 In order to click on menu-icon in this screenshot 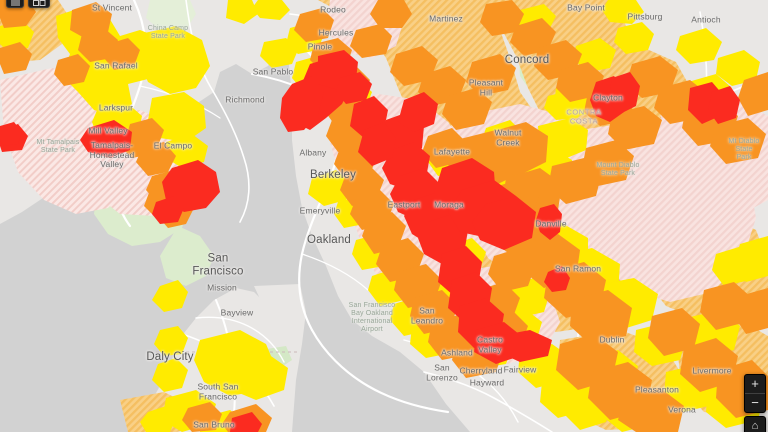, I will do `click(15, 3)`.